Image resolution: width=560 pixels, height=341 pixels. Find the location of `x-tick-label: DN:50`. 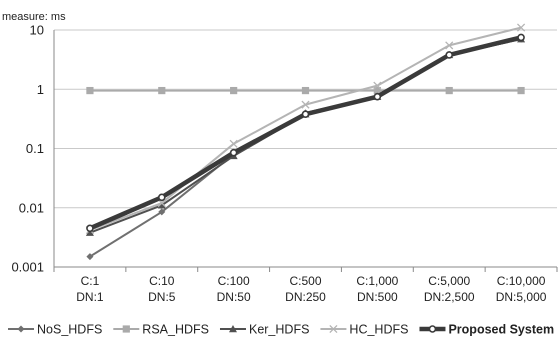

x-tick-label: DN:50 is located at coordinates (234, 297).